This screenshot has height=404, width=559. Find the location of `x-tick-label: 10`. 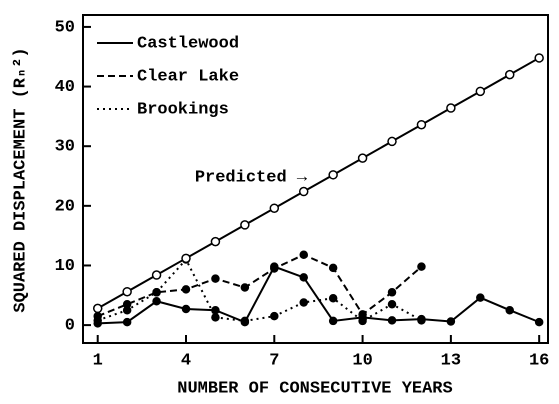

x-tick-label: 10 is located at coordinates (362, 360).